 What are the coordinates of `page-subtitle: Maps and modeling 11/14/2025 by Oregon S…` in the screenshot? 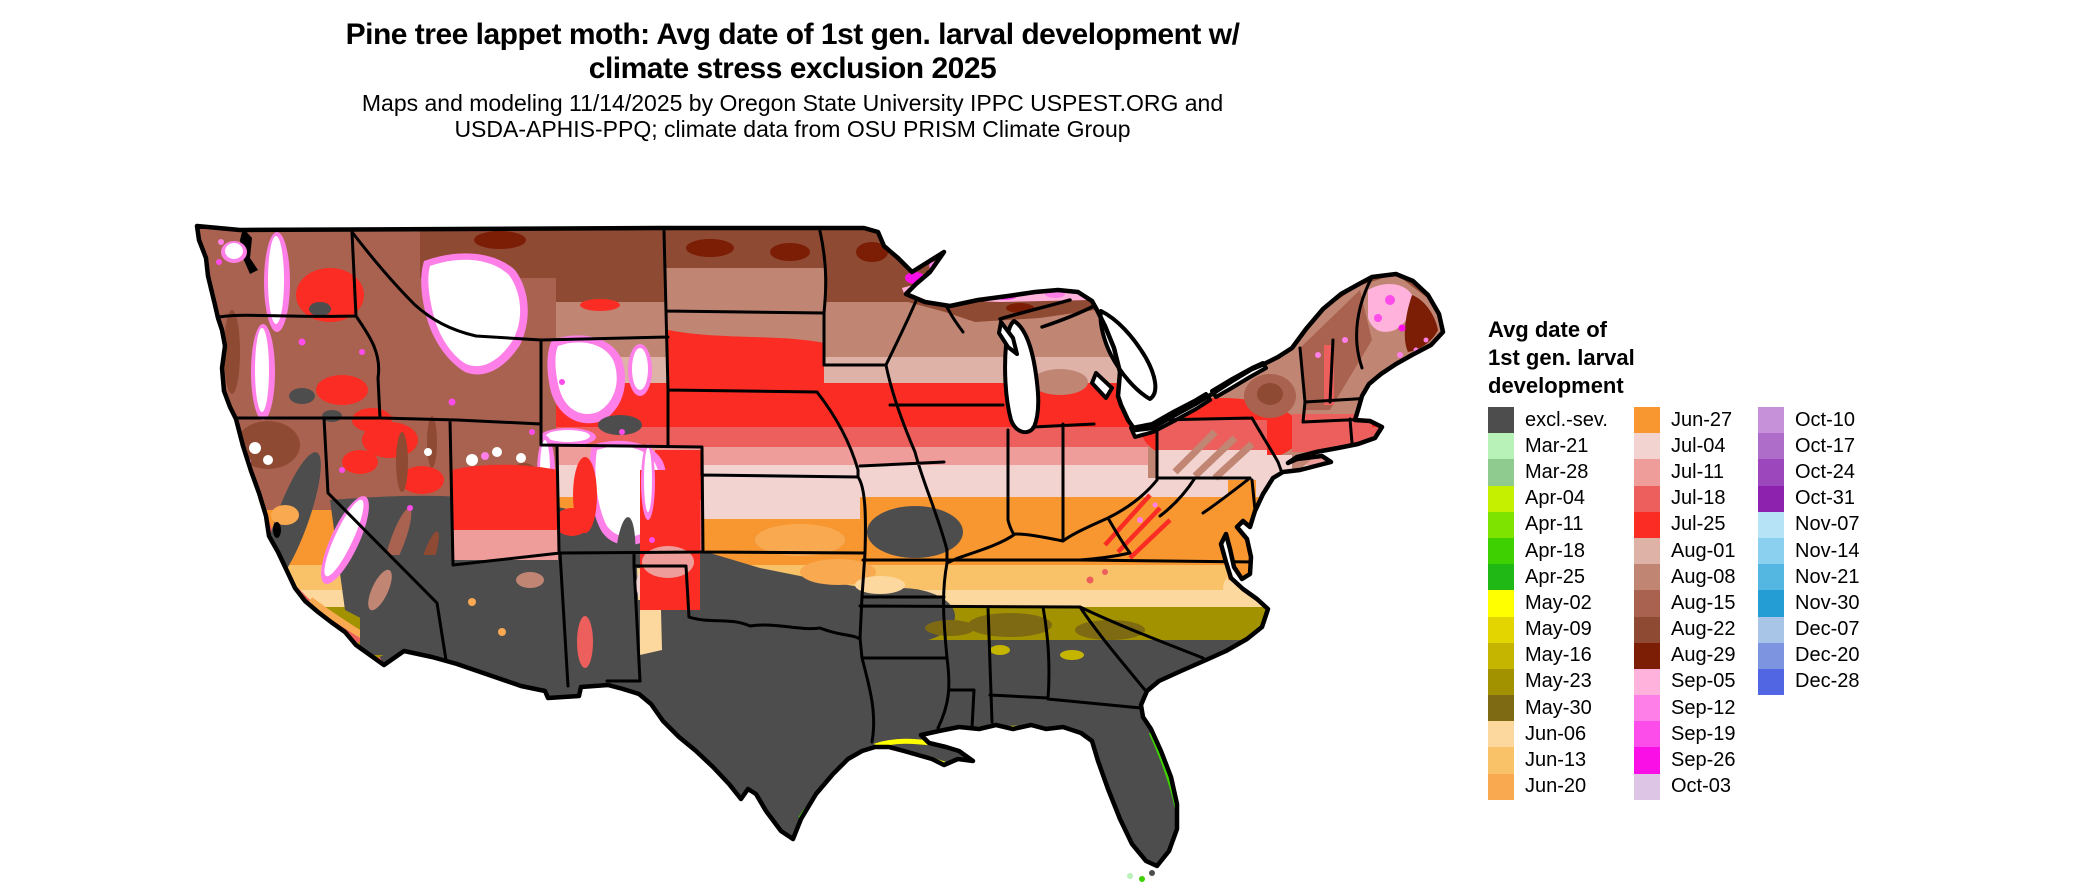 It's located at (792, 116).